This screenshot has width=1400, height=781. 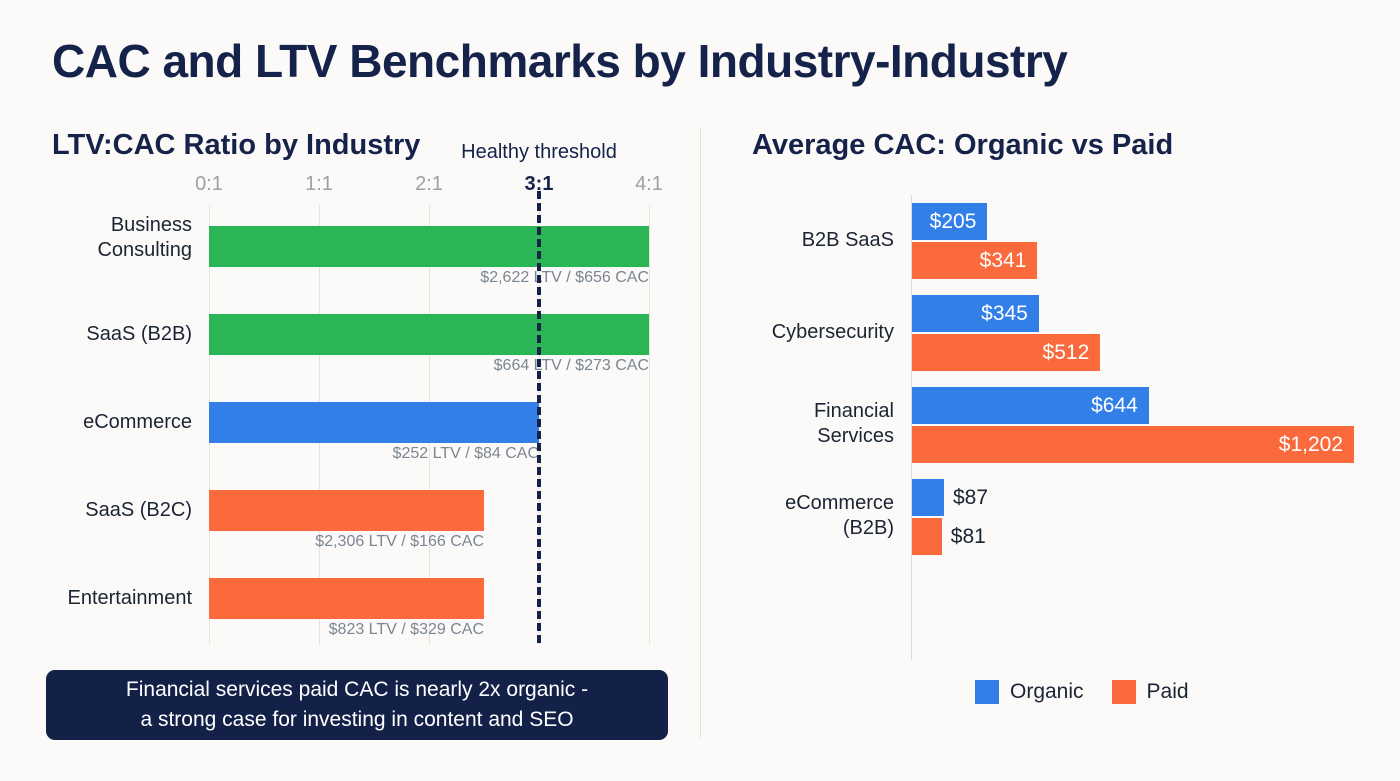 What do you see at coordinates (1167, 691) in the screenshot?
I see `legend-label: Paid` at bounding box center [1167, 691].